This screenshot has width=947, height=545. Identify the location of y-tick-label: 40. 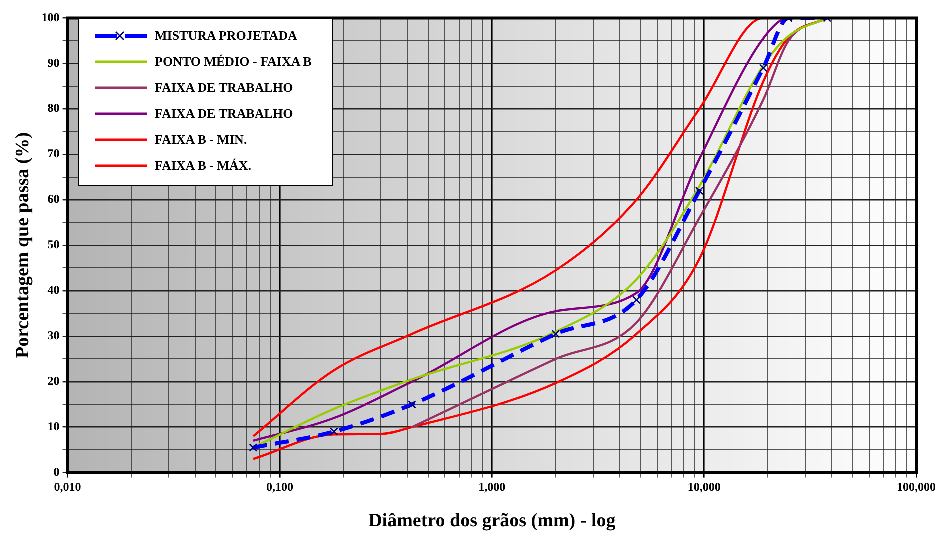
(54, 290).